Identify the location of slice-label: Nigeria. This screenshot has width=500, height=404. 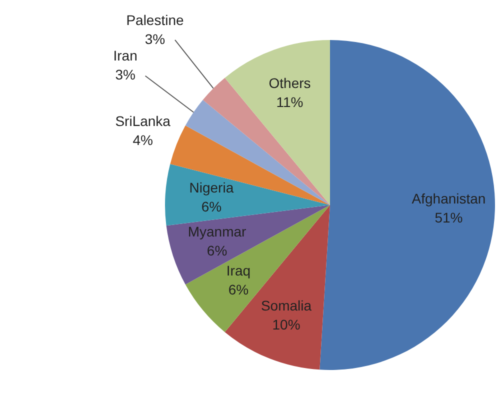
(211, 187).